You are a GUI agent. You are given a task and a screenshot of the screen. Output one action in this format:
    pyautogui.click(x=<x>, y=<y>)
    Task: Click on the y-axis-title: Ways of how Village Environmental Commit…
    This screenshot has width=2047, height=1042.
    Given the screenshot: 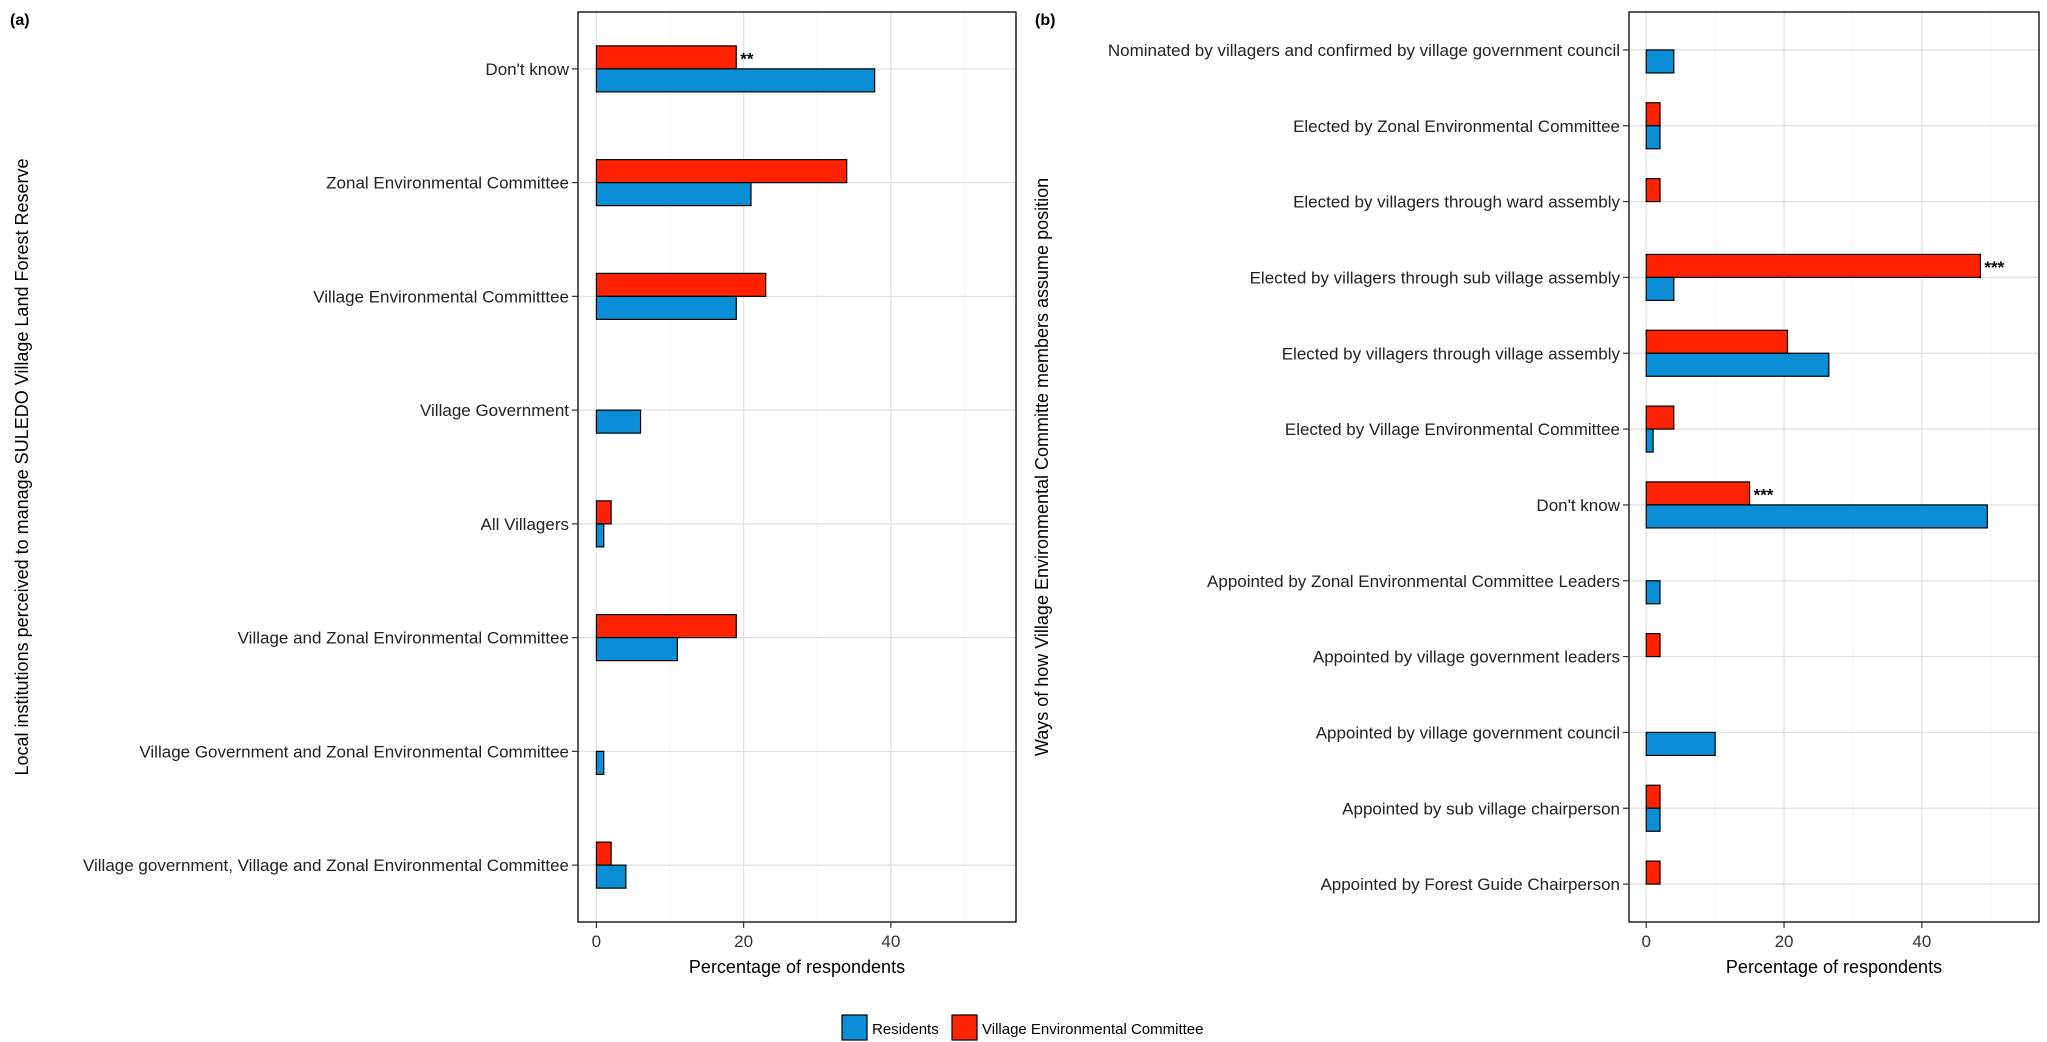 What is the action you would take?
    pyautogui.click(x=1042, y=467)
    